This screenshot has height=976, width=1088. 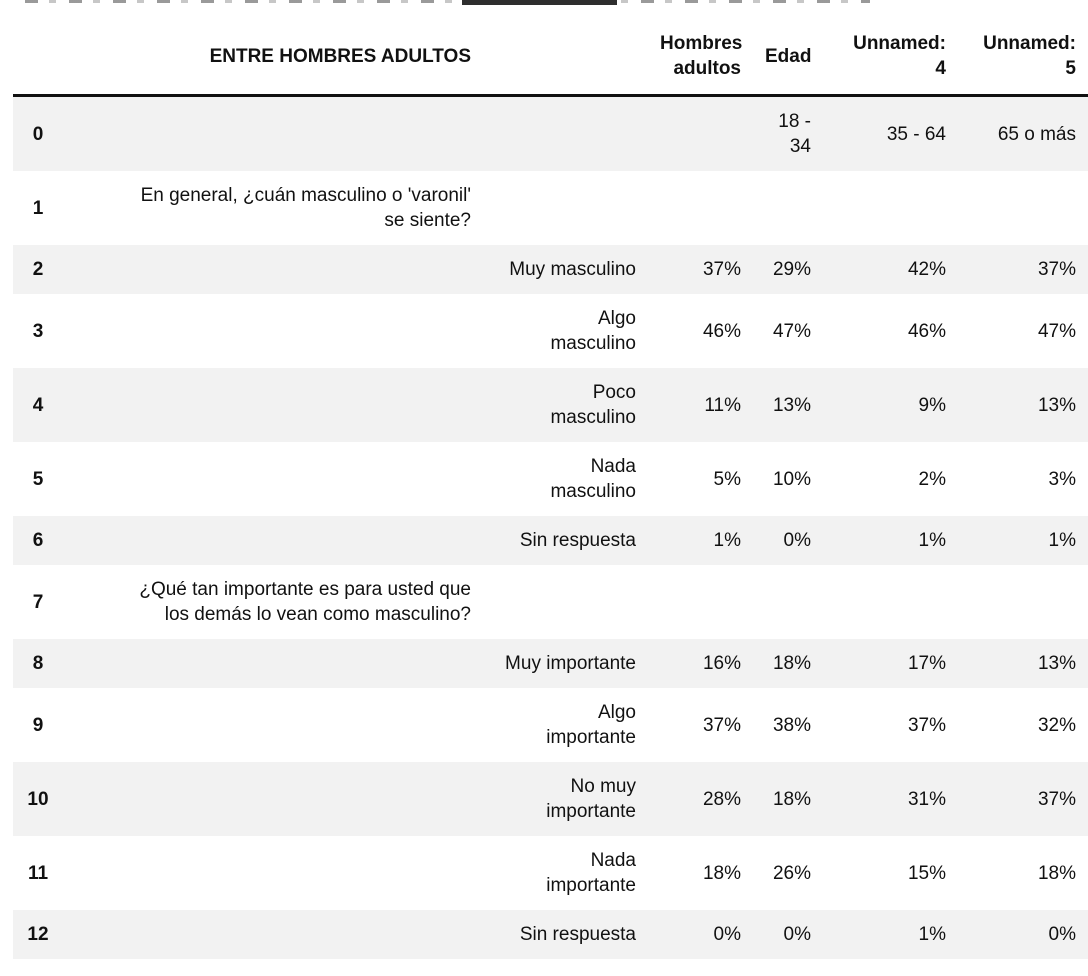 I want to click on cell-unnamed-4: 31%, so click(x=926, y=799).